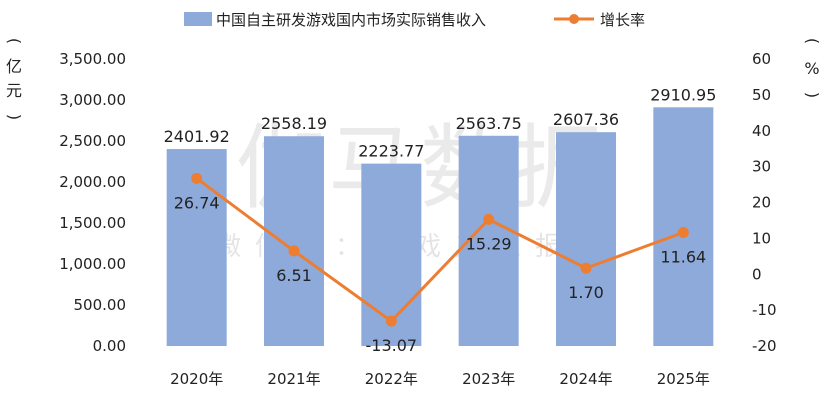 This screenshot has width=830, height=400. Describe the element at coordinates (757, 274) in the screenshot. I see `right-tick-label: 0` at that location.